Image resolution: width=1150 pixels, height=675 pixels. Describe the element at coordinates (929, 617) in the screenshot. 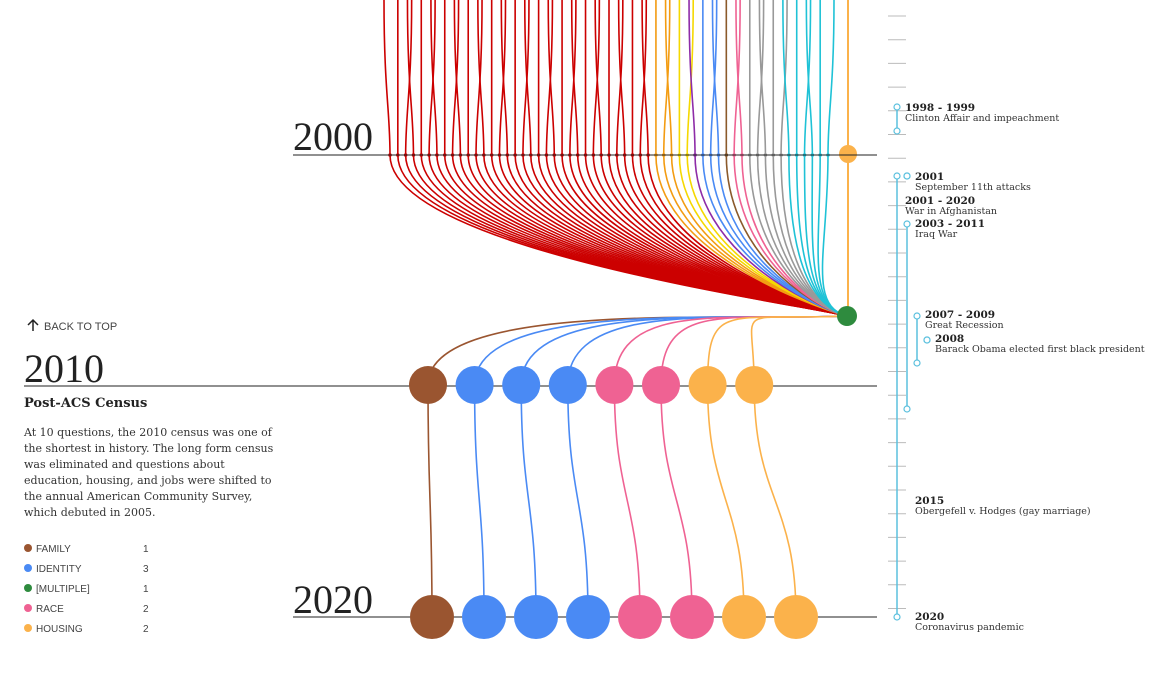

I see `timeline-years: 2020` at that location.